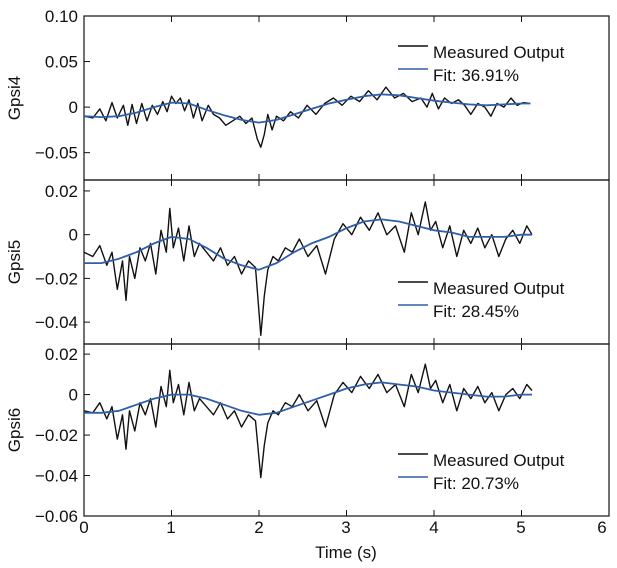 The height and width of the screenshot is (568, 617). I want to click on x-axis-label: Time (s), so click(346, 552).